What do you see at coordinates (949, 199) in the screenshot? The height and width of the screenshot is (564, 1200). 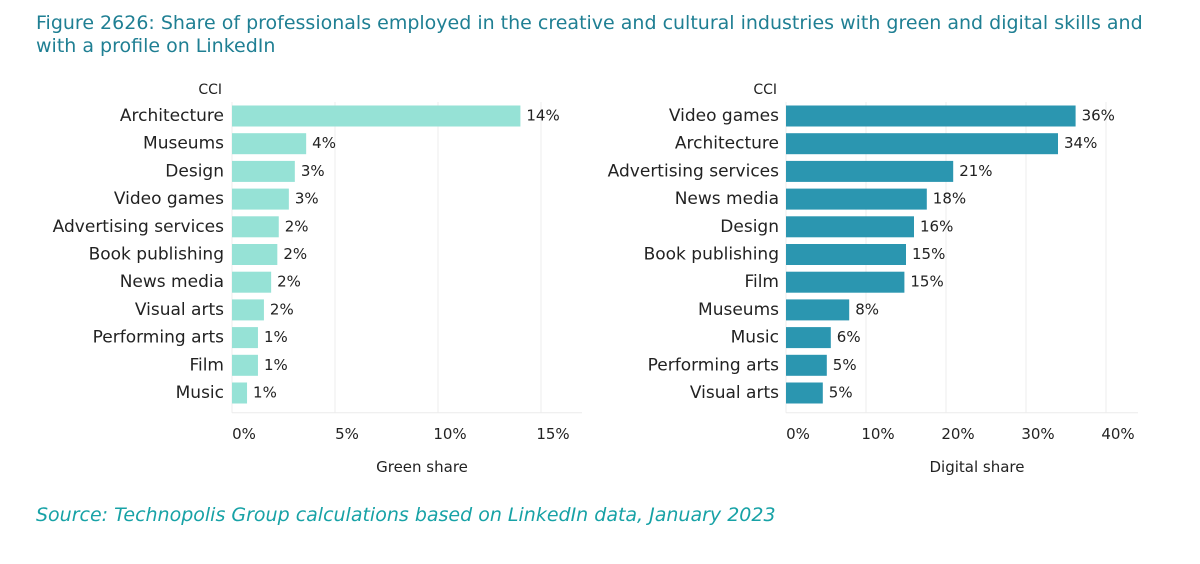 I see `value-label: 18%` at bounding box center [949, 199].